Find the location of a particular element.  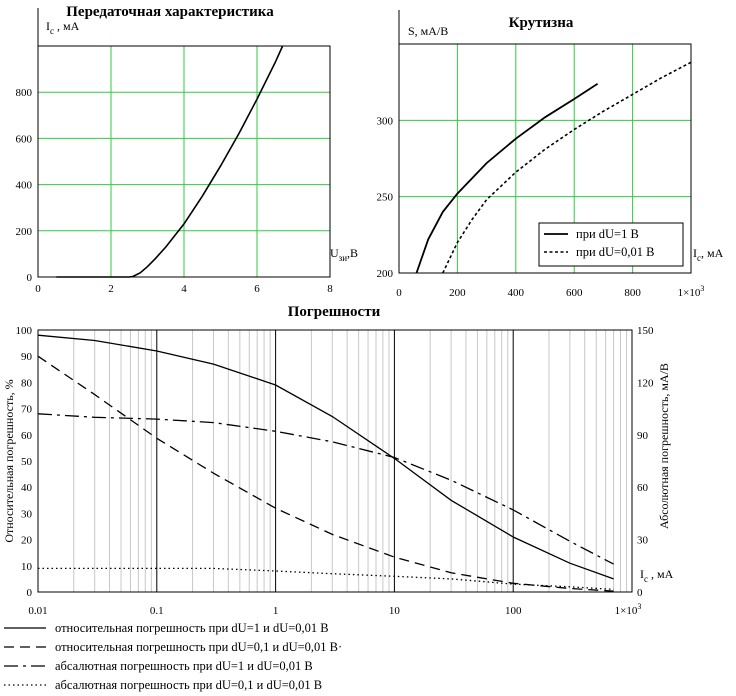

y-tick-label-left: 30 is located at coordinates (27, 514).